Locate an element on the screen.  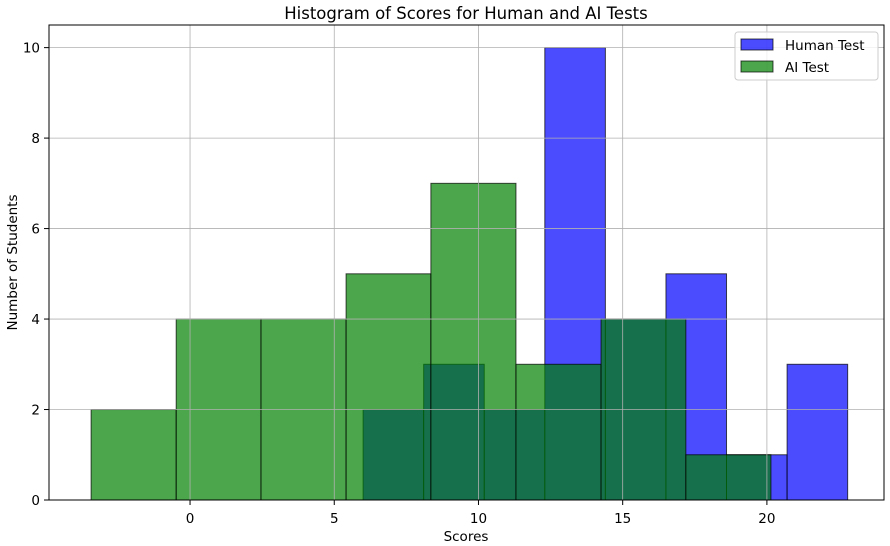
x-tick-label: 20 is located at coordinates (766, 519).